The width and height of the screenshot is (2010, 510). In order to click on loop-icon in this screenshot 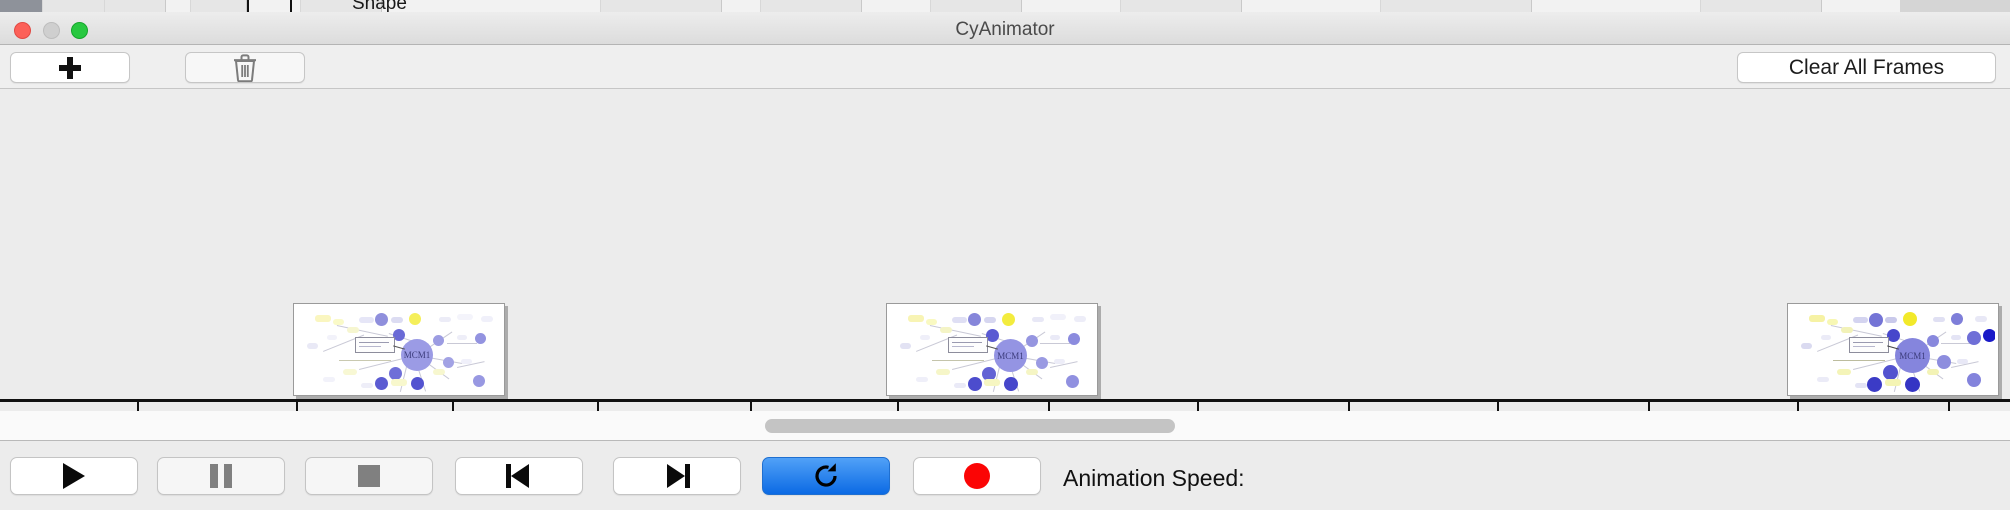, I will do `click(826, 475)`.